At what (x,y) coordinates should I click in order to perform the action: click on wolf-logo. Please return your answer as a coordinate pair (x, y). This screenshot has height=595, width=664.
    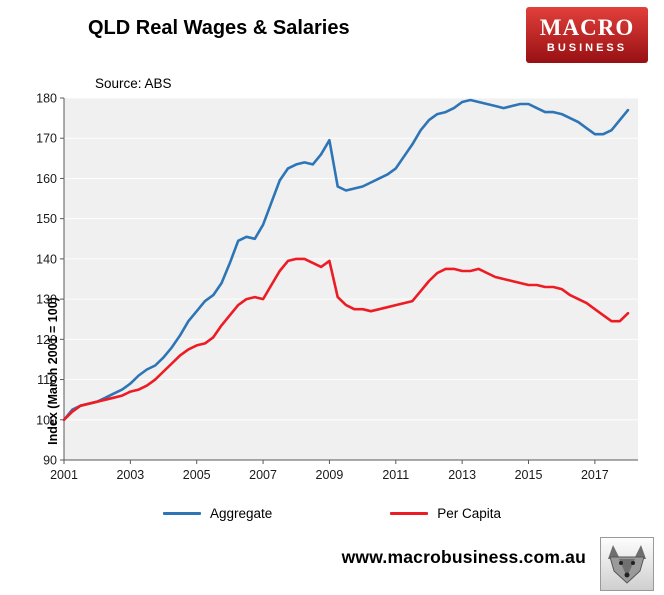
    Looking at the image, I should click on (627, 564).